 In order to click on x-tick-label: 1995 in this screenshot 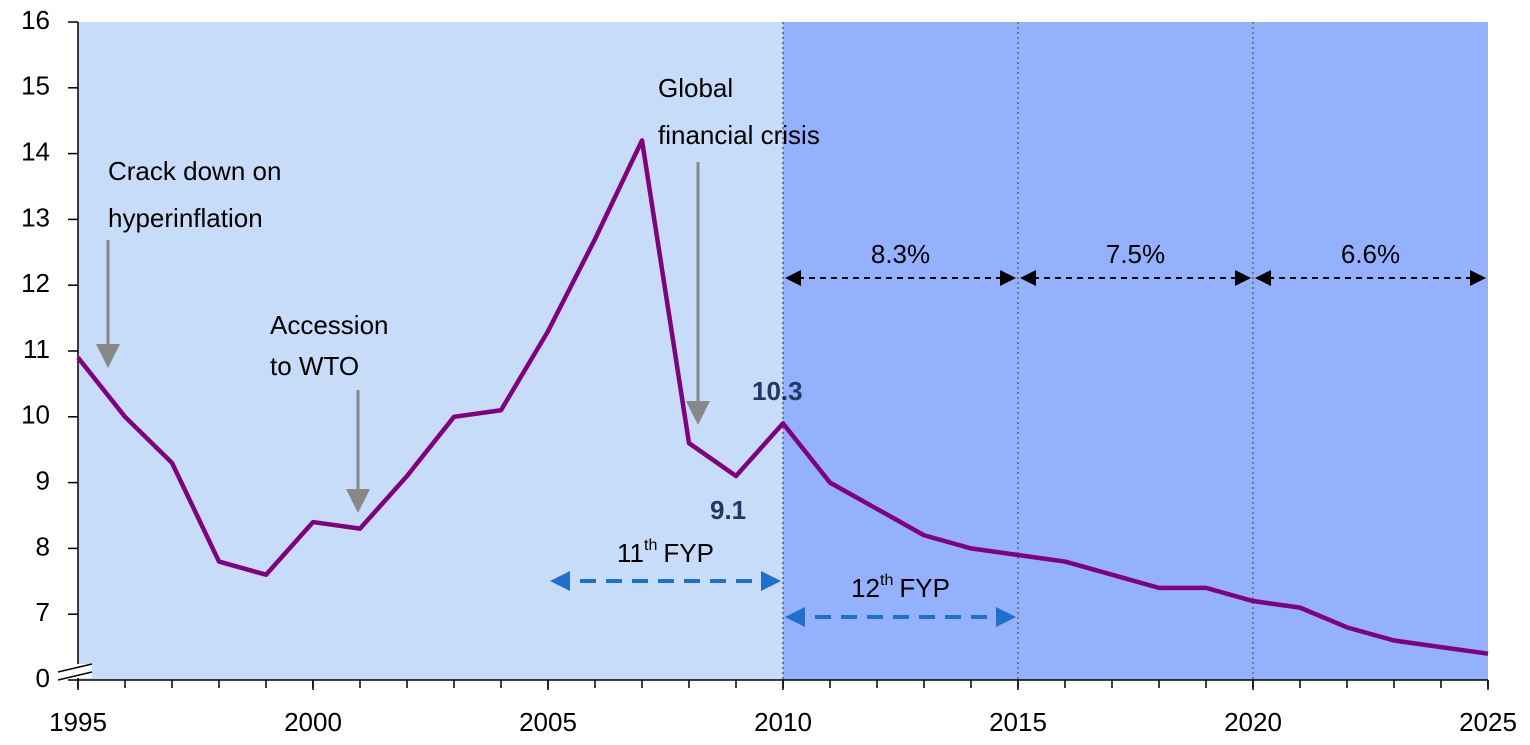, I will do `click(78, 722)`.